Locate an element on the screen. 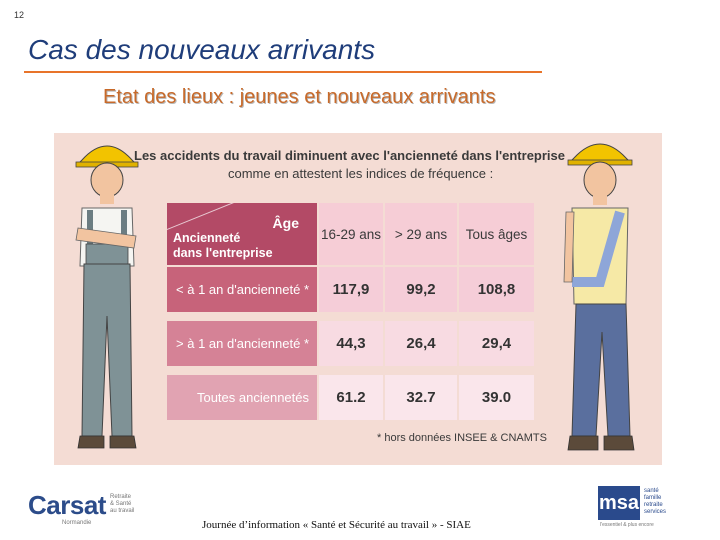 The width and height of the screenshot is (720, 540). msa-line: santé is located at coordinates (651, 491).